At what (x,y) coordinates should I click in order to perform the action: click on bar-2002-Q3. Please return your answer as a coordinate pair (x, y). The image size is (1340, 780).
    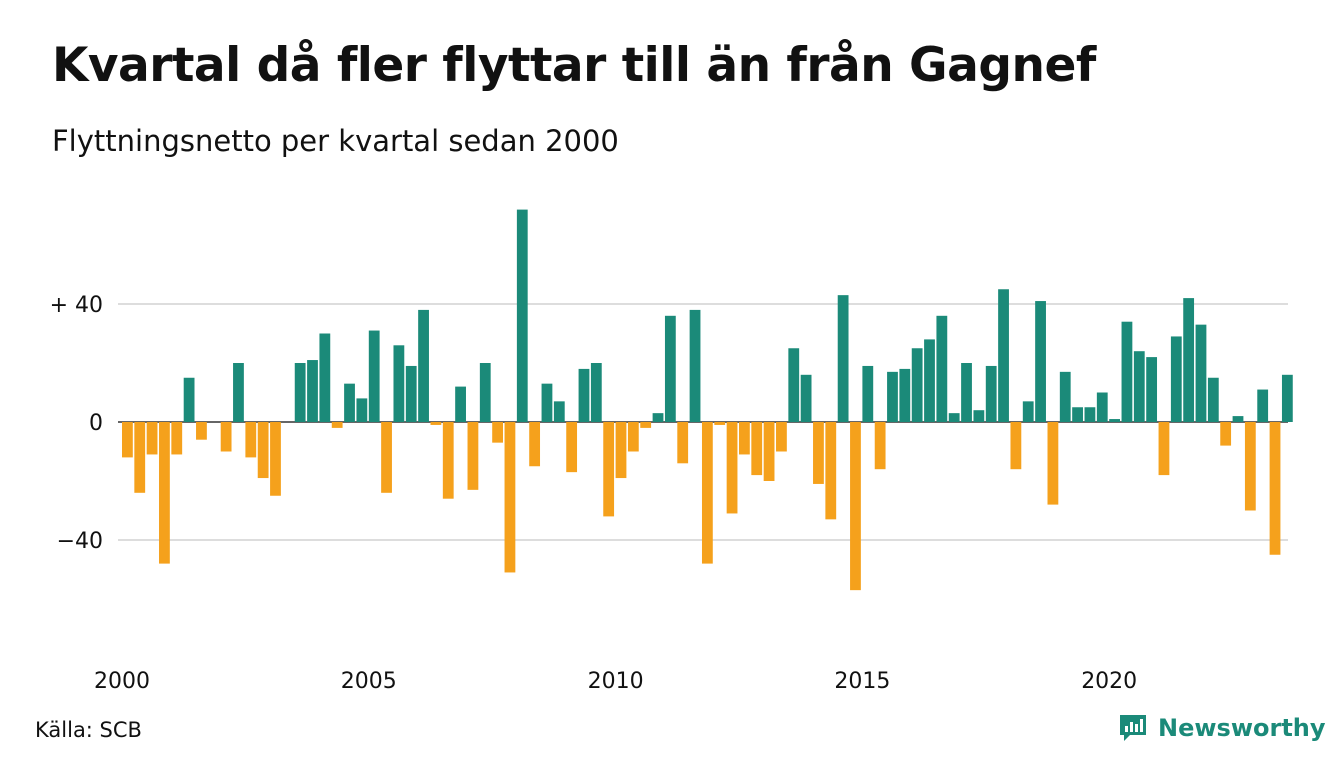
    Looking at the image, I should click on (251, 440).